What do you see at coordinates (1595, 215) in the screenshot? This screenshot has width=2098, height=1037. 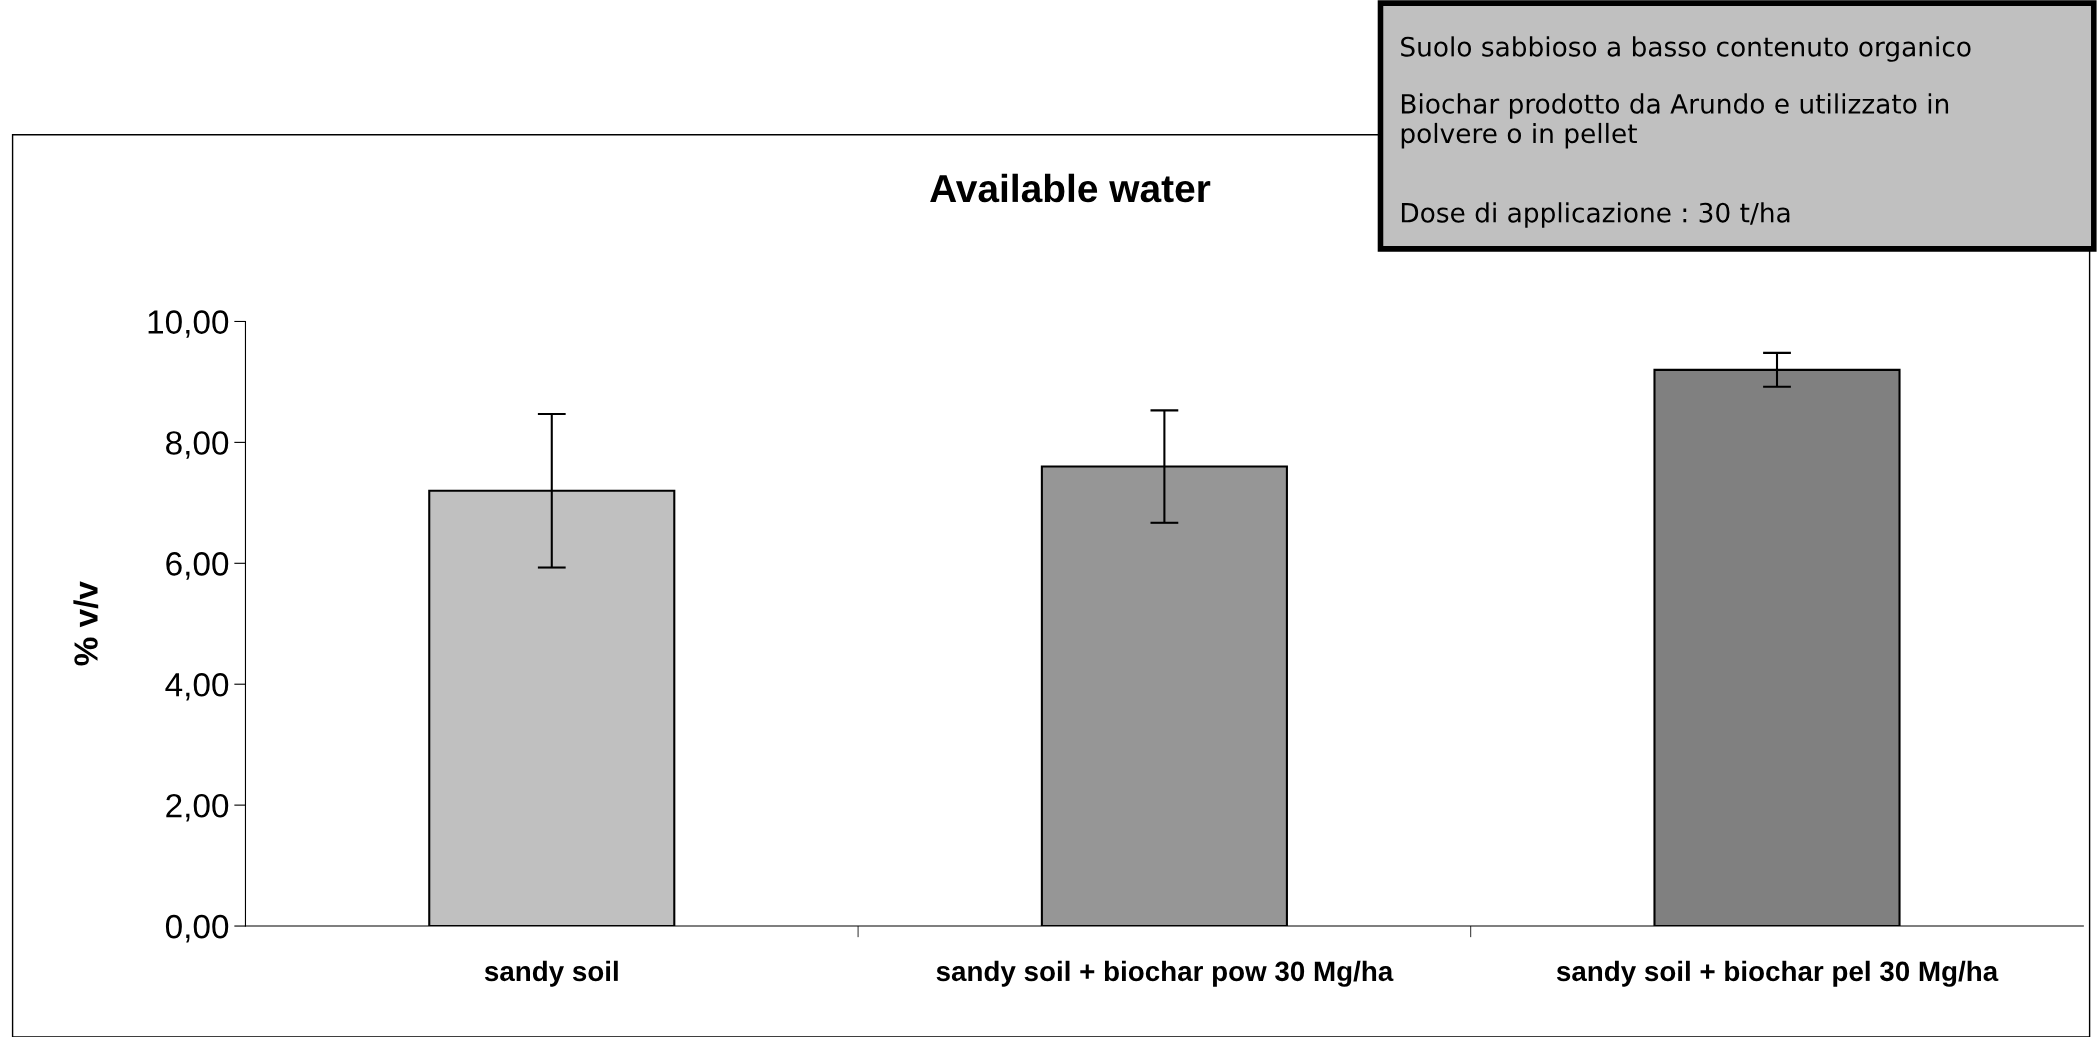 I see `text: Dose di applicazione : 30 t/ha` at bounding box center [1595, 215].